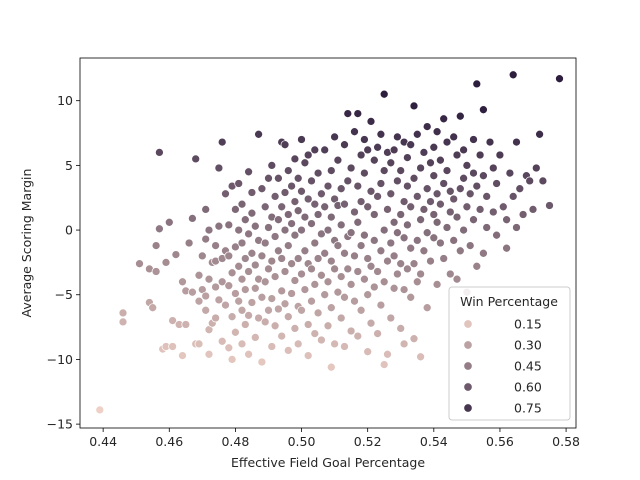 The image size is (640, 480). Describe the element at coordinates (502, 366) in the screenshot. I see `legend-entries: 0.15 0.30 0.45 0.60 0.75` at that location.